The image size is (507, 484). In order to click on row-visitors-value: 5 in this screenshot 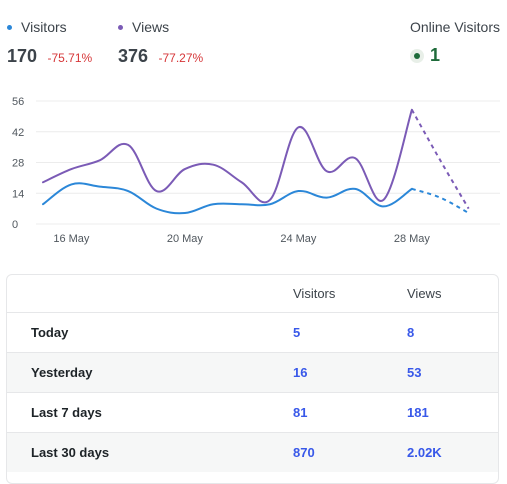, I will do `click(297, 332)`.